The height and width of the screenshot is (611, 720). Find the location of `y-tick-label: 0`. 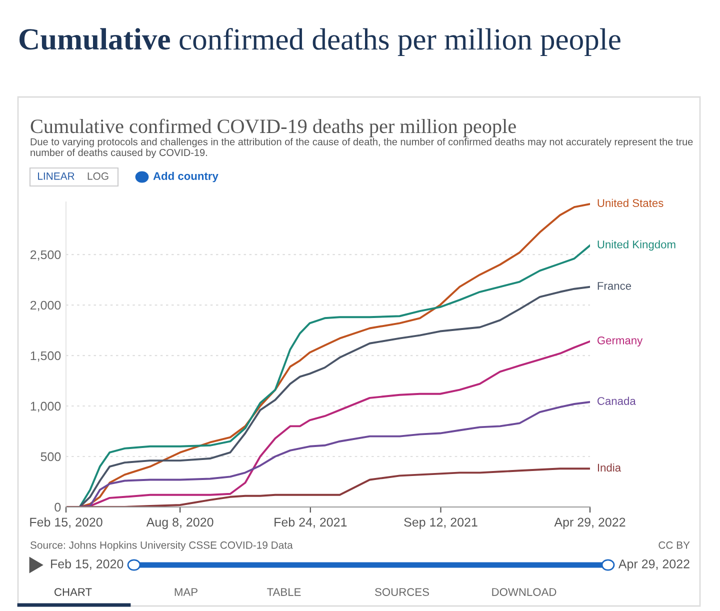

y-tick-label: 0 is located at coordinates (57, 507).